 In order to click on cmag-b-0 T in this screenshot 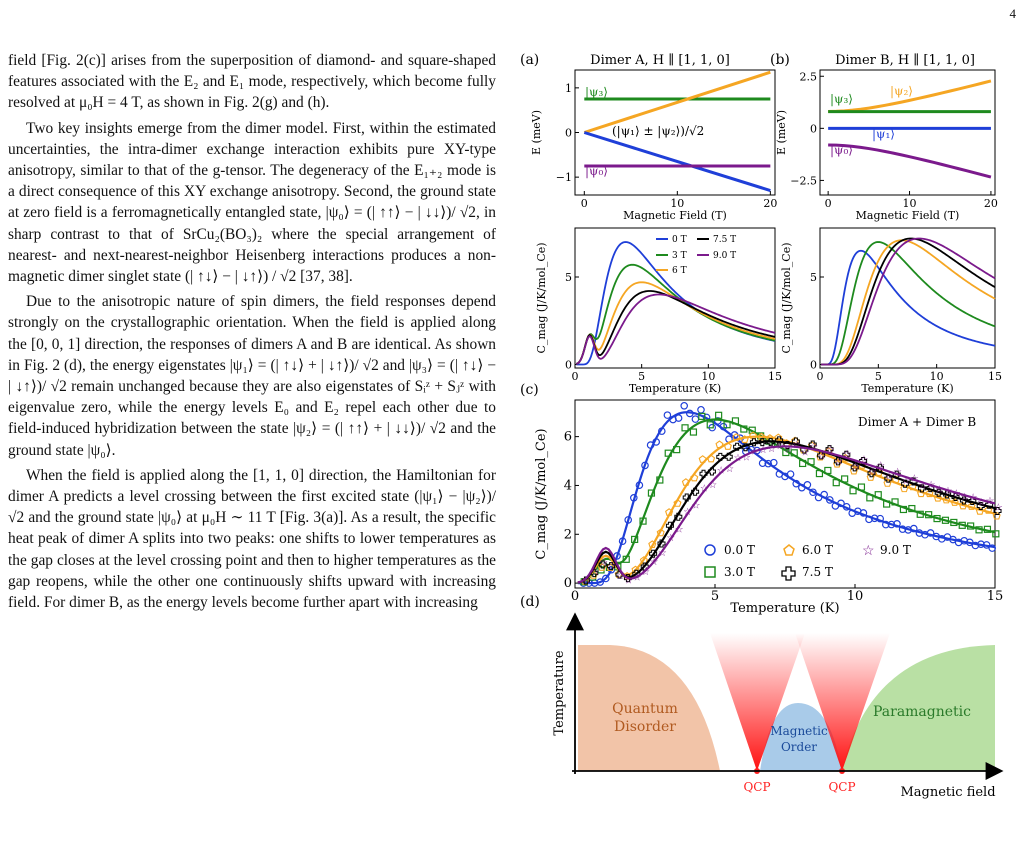, I will do `click(908, 307)`.